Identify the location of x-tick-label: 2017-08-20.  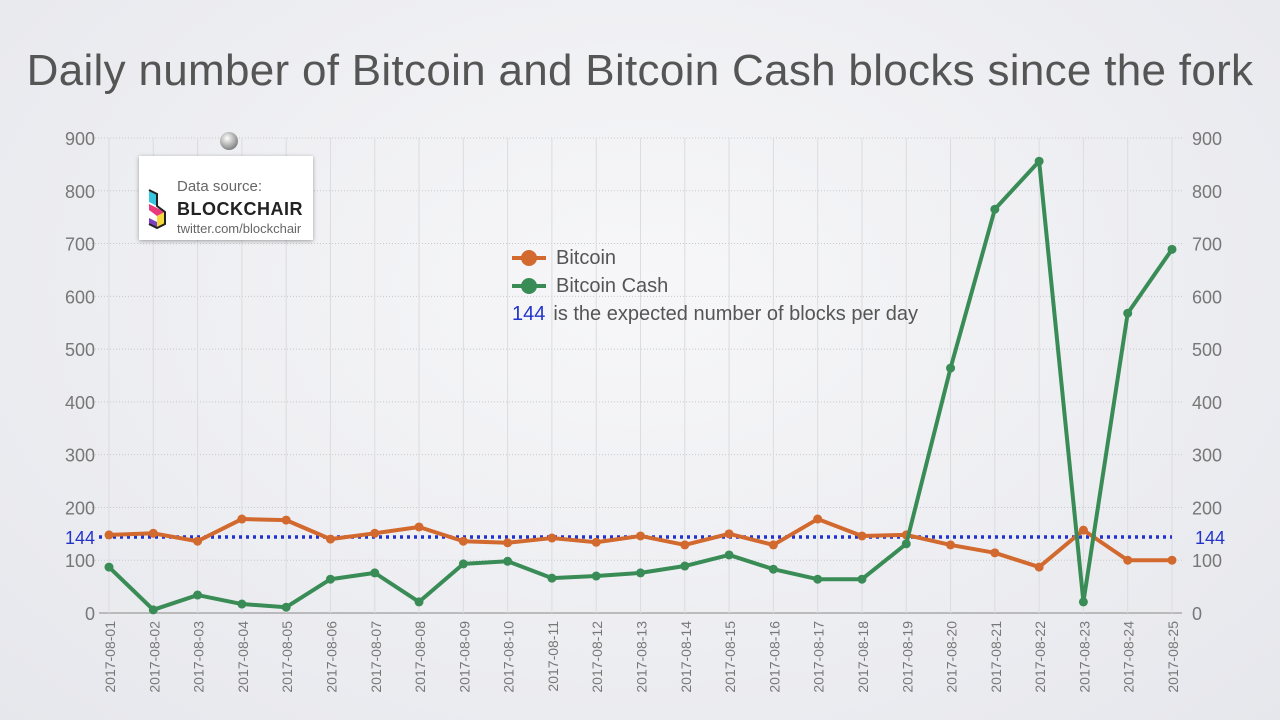
(952, 657).